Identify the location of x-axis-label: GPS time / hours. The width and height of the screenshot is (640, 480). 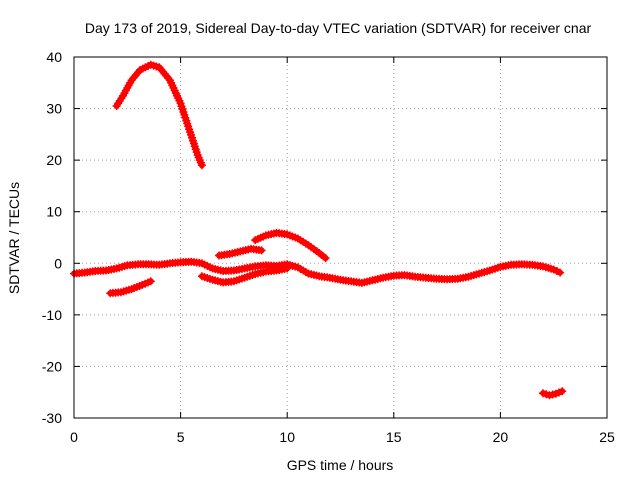
(340, 465).